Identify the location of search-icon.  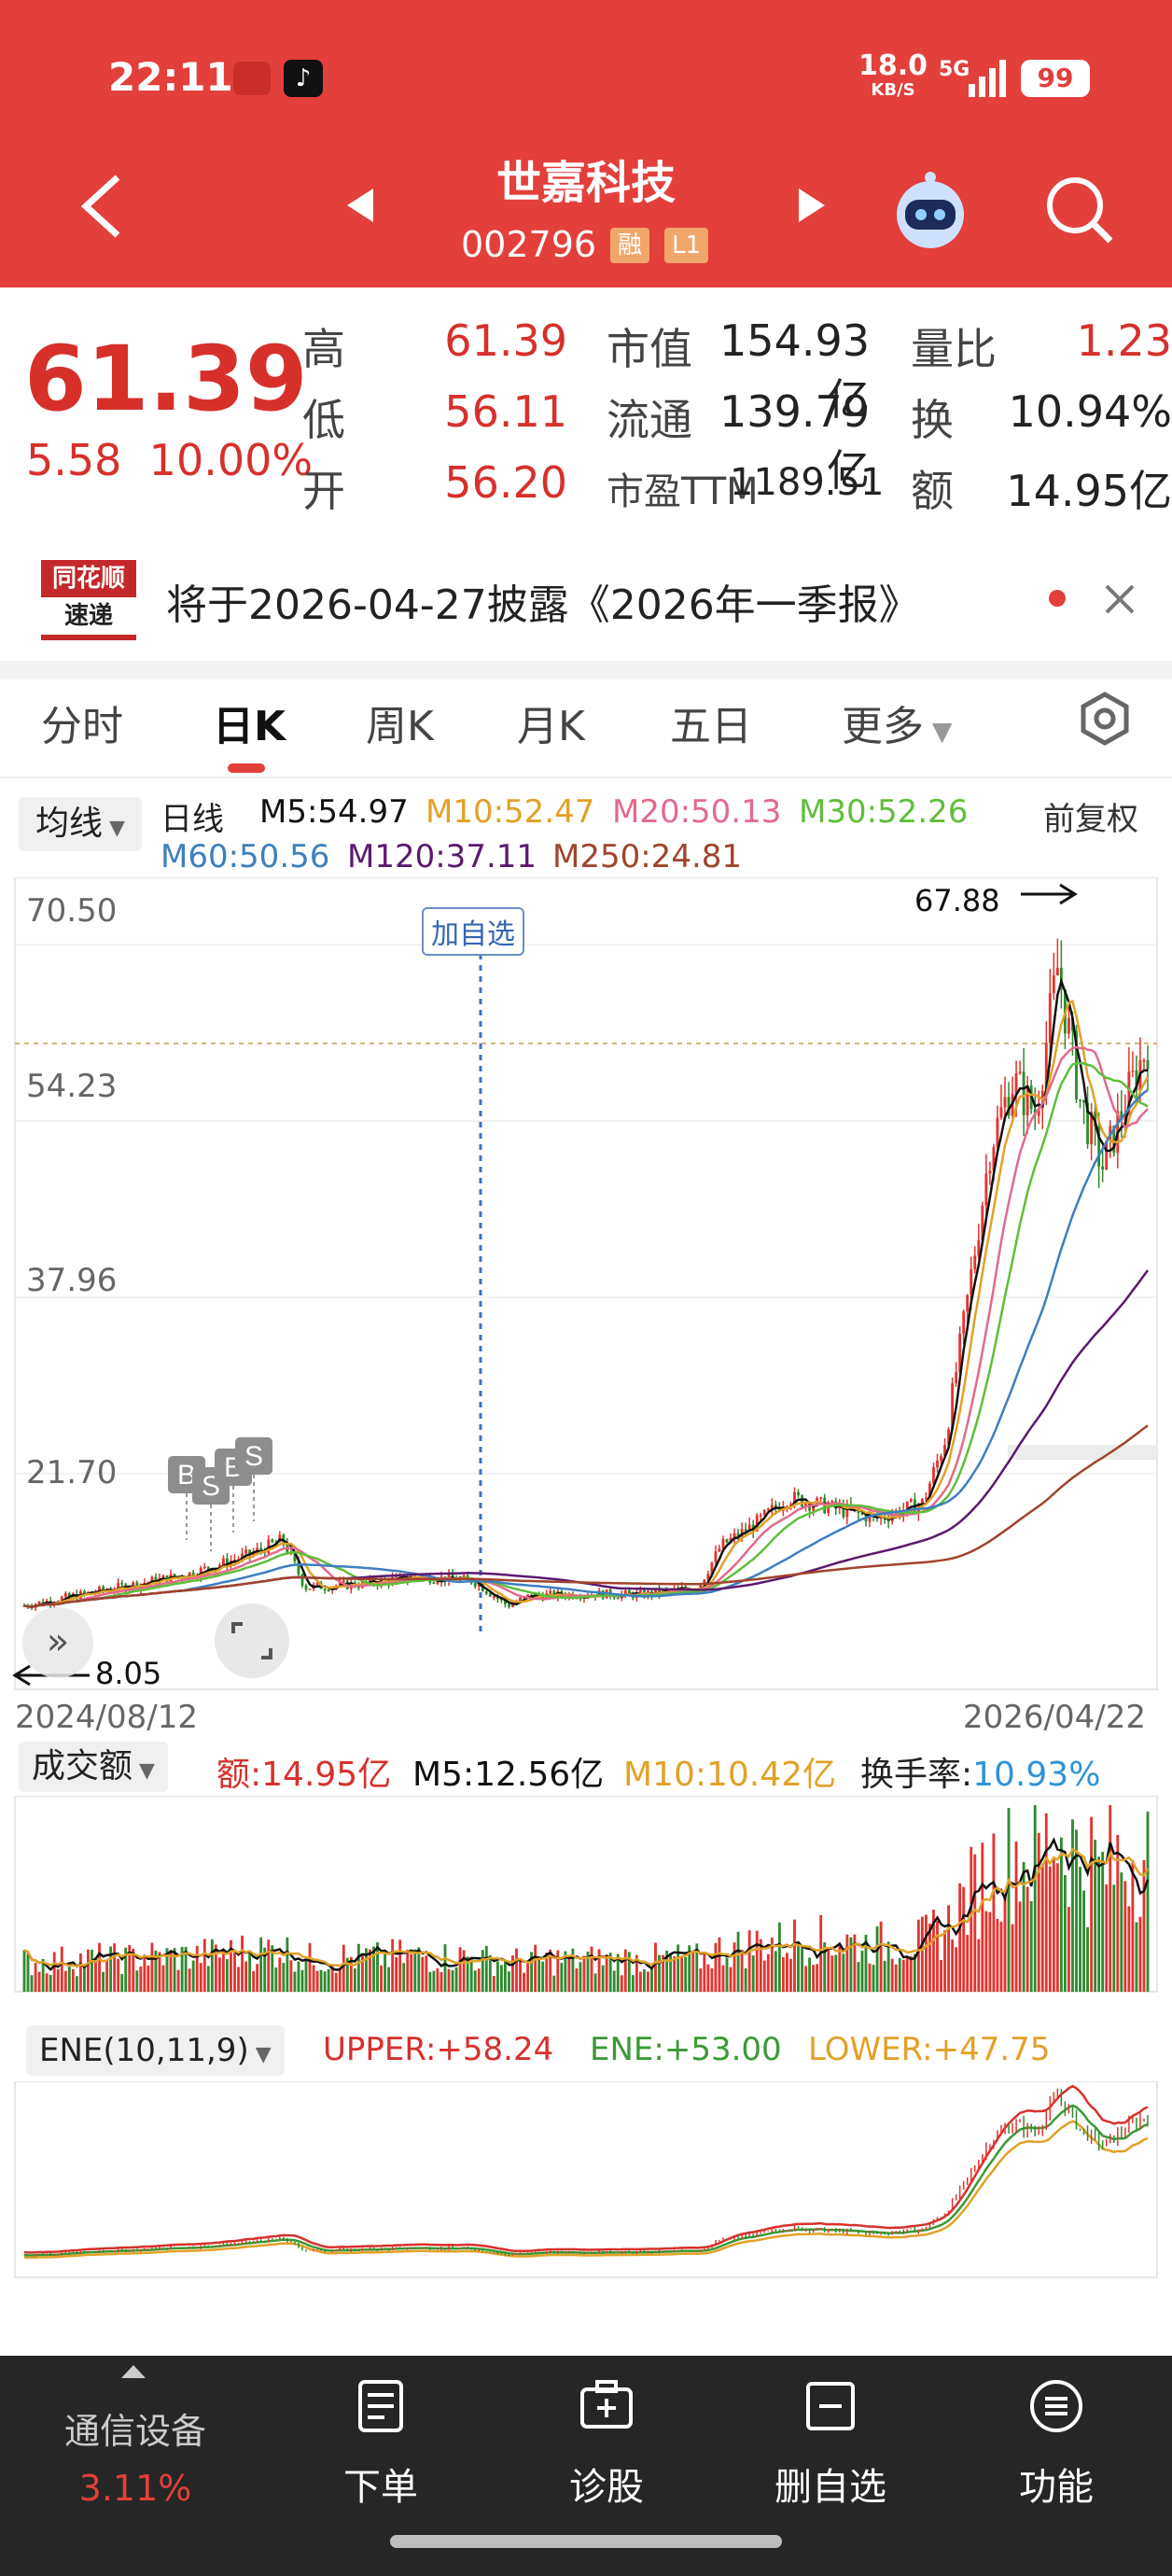
(1078, 209).